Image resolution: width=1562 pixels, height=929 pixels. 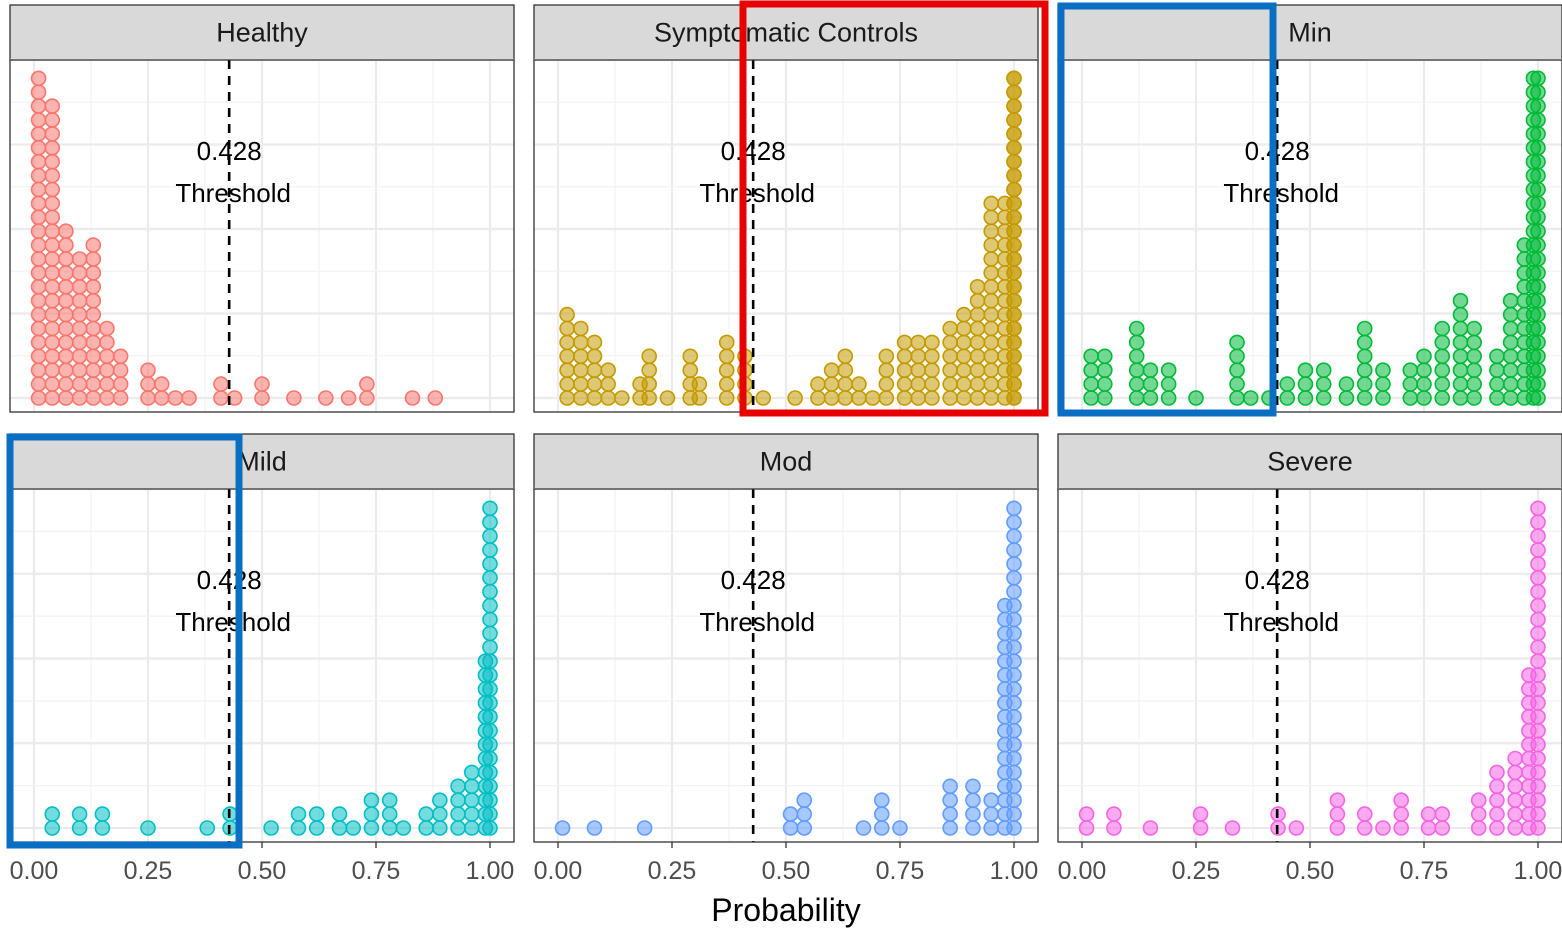 What do you see at coordinates (786, 638) in the screenshot?
I see `facet-mod: Mod 0.428 Threshold` at bounding box center [786, 638].